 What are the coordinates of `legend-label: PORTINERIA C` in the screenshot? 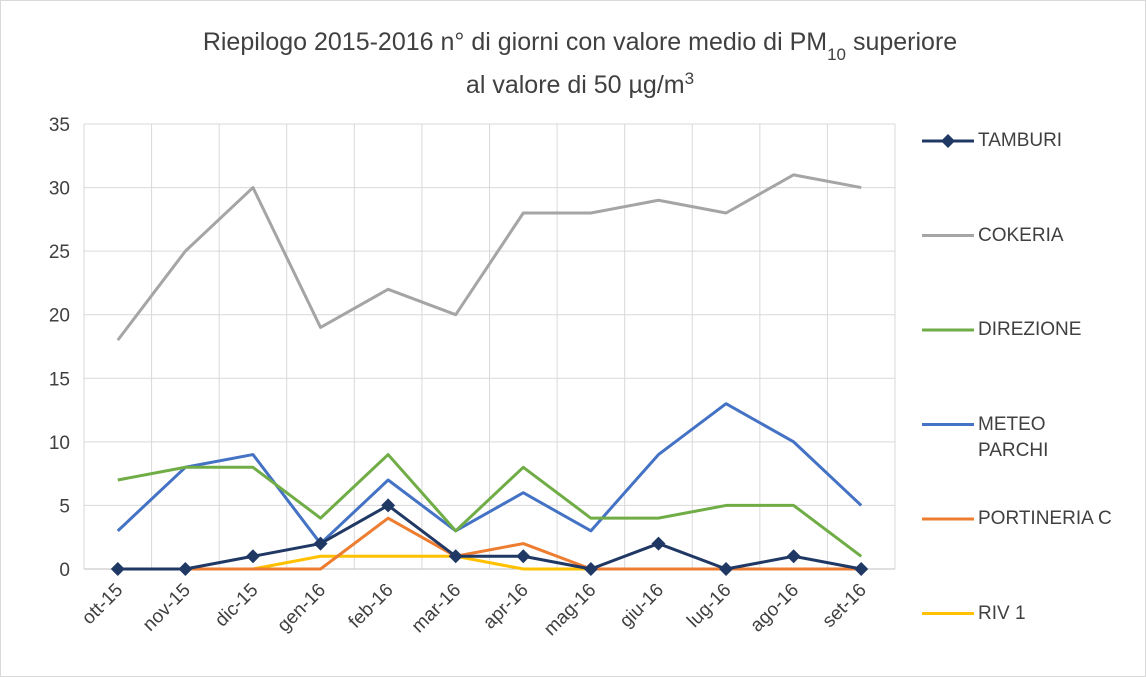 It's located at (1045, 518).